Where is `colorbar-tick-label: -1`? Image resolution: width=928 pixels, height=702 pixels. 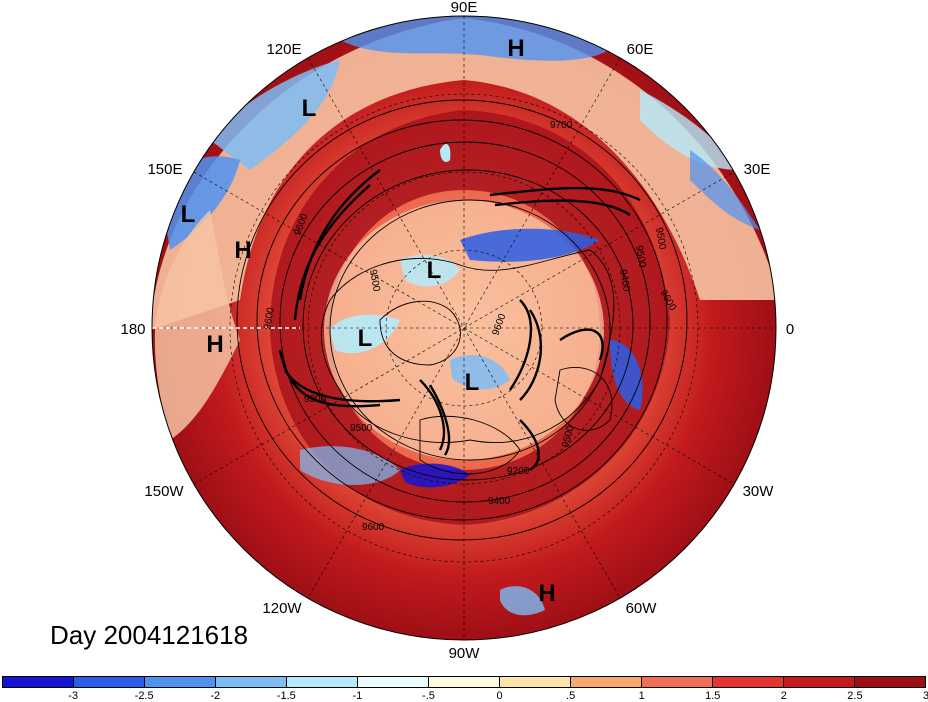 colorbar-tick-label: -1 is located at coordinates (357, 696).